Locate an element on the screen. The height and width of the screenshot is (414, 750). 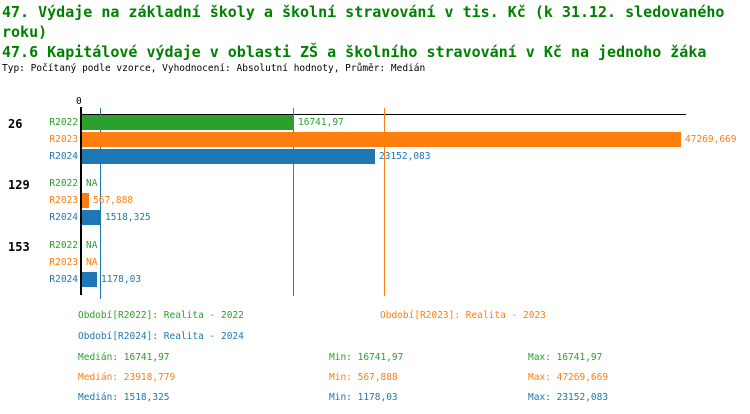
bar-value-label: 16741,97 is located at coordinates (321, 122).